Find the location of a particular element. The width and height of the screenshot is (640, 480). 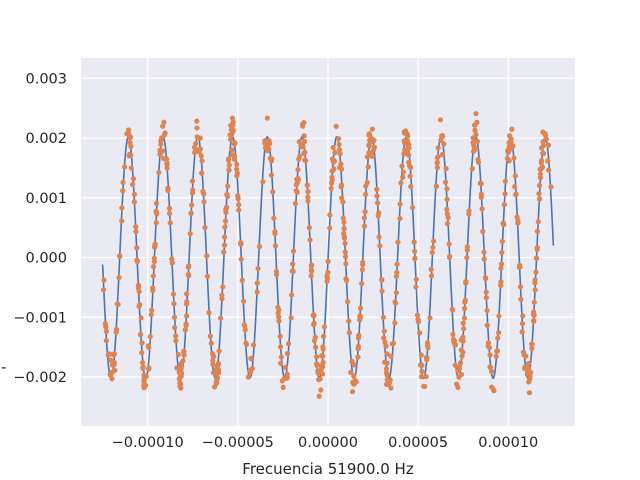

y-axis-label: - is located at coordinates (3, 367).